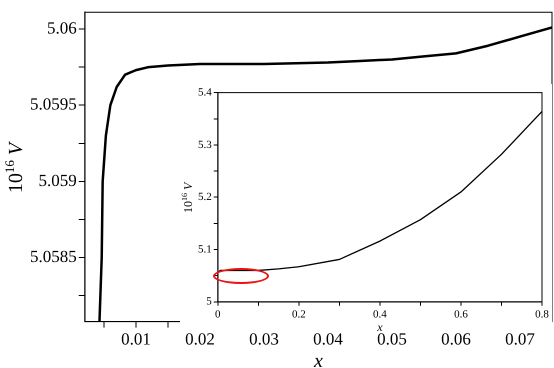  What do you see at coordinates (380, 314) in the screenshot?
I see `x-tick-label: 0.4` at bounding box center [380, 314].